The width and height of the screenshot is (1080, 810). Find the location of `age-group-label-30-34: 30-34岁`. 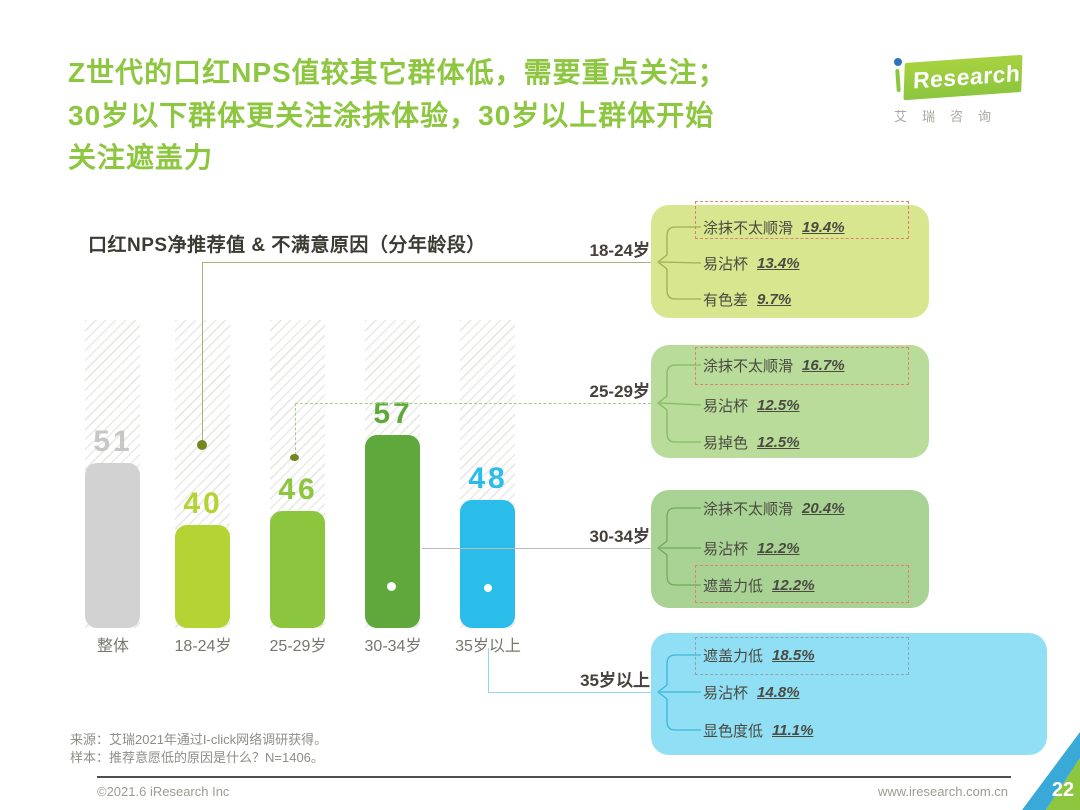

age-group-label-30-34: 30-34岁 is located at coordinates (619, 536).